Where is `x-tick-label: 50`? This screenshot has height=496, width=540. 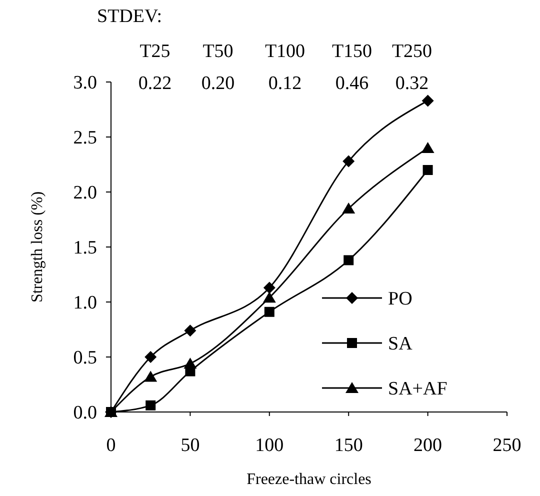
x-tick-label: 50 is located at coordinates (190, 445).